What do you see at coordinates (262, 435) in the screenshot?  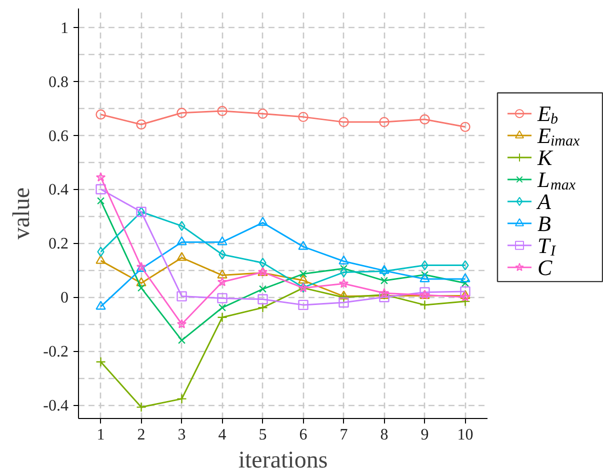 I see `x-tick-label: 5` at bounding box center [262, 435].